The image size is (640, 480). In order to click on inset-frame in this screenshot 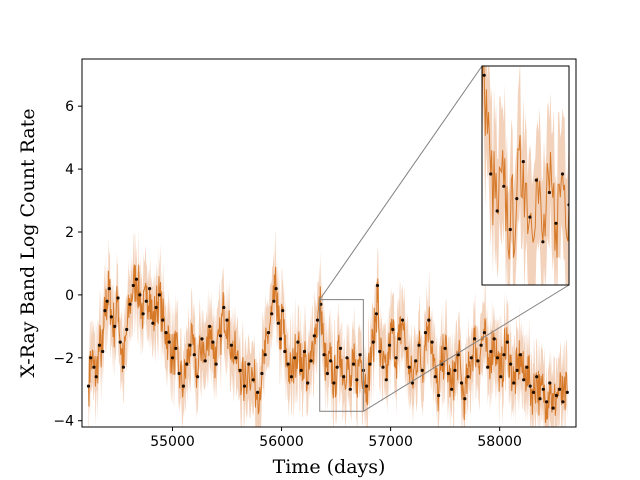, I will do `click(525, 175)`.